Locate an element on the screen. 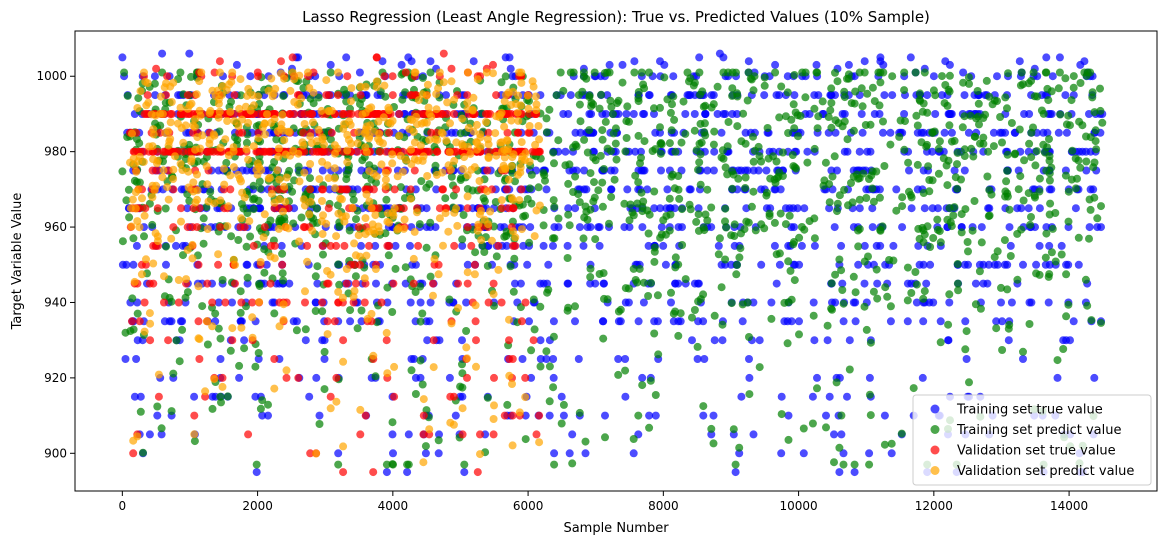 Image resolution: width=1169 pixels, height=545 pixels. x-tick-label: 2000 is located at coordinates (257, 506).